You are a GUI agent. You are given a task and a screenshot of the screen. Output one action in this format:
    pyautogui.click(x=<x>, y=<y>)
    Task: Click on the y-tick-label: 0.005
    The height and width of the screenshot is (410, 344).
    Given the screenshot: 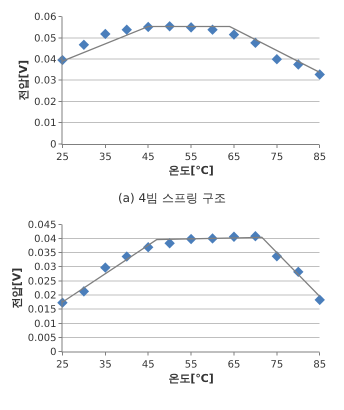 What is the action you would take?
    pyautogui.click(x=42, y=338)
    